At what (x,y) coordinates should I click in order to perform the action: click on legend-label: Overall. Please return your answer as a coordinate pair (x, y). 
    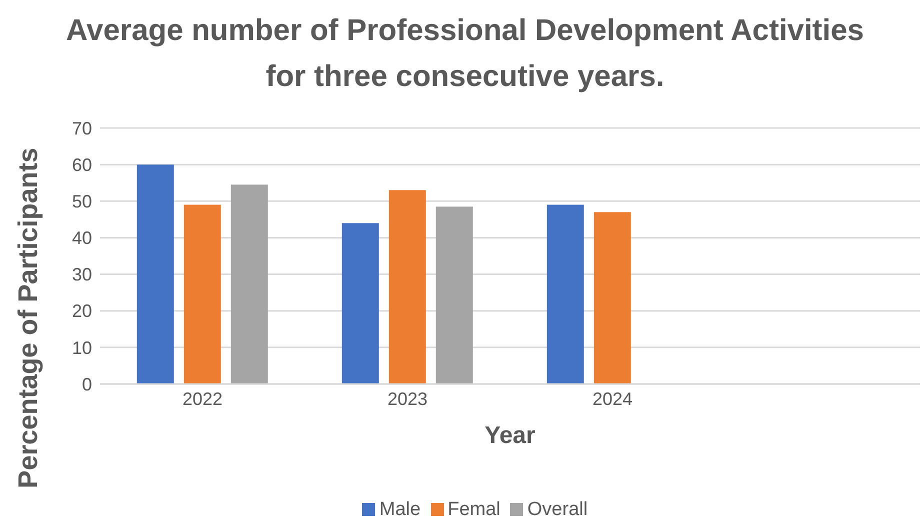
    Looking at the image, I should click on (557, 509).